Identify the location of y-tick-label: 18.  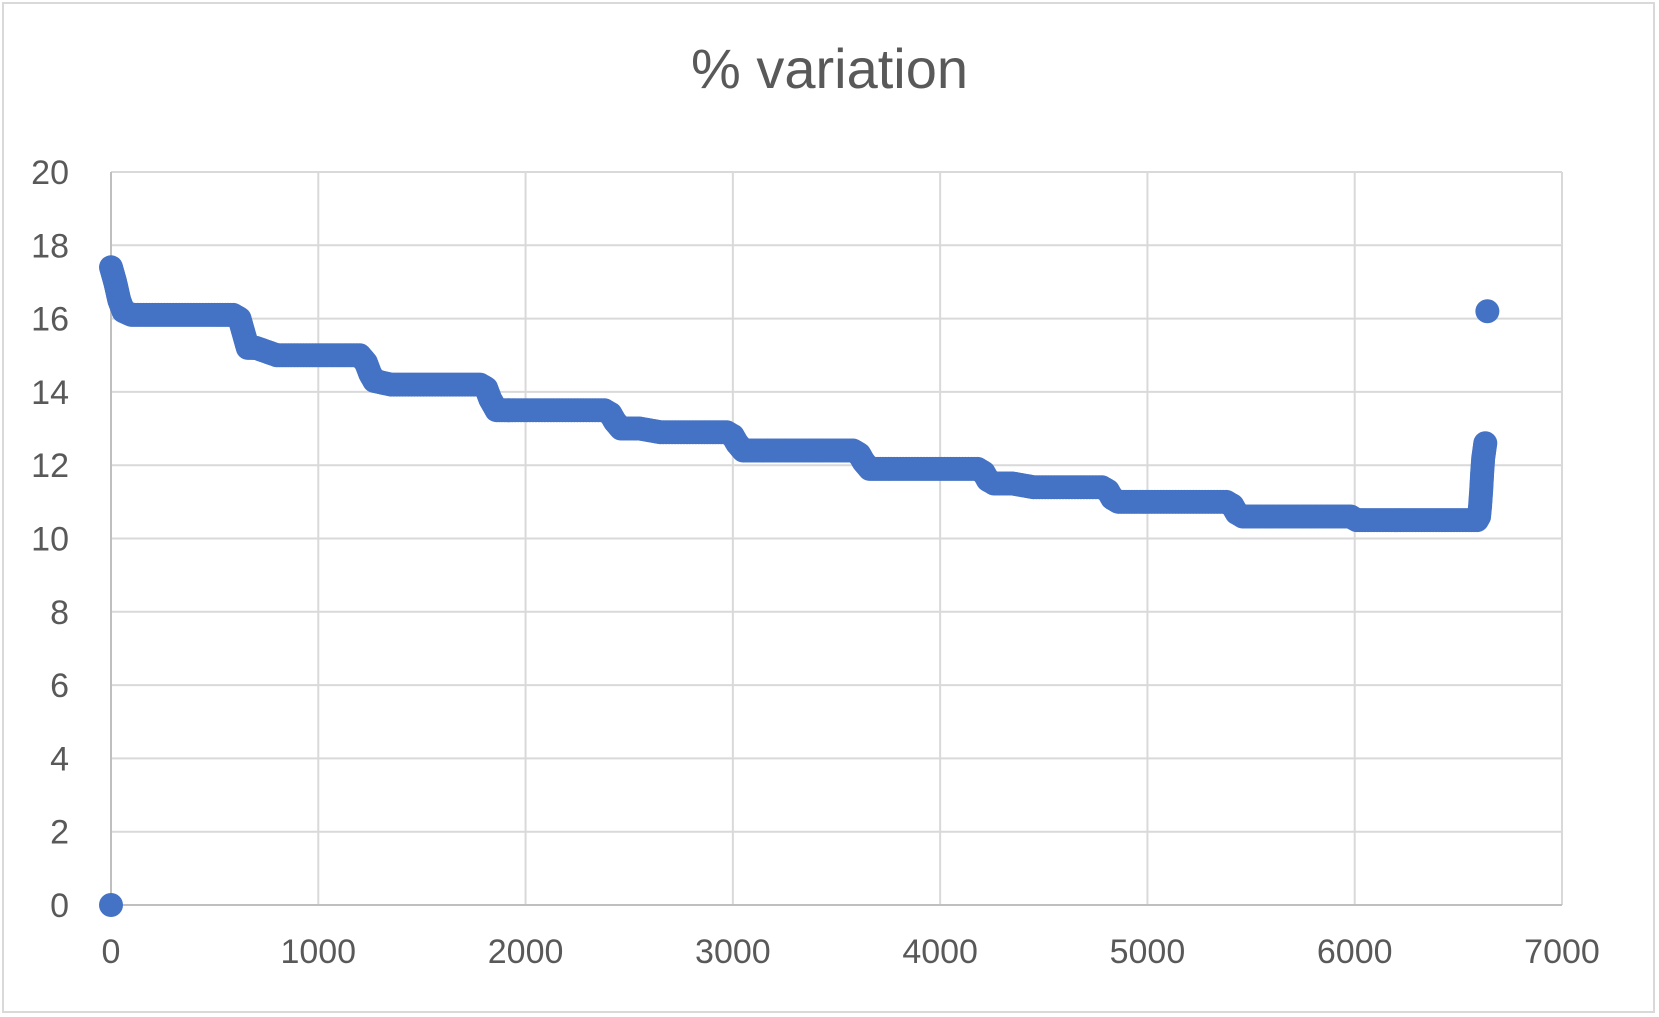
(50, 246).